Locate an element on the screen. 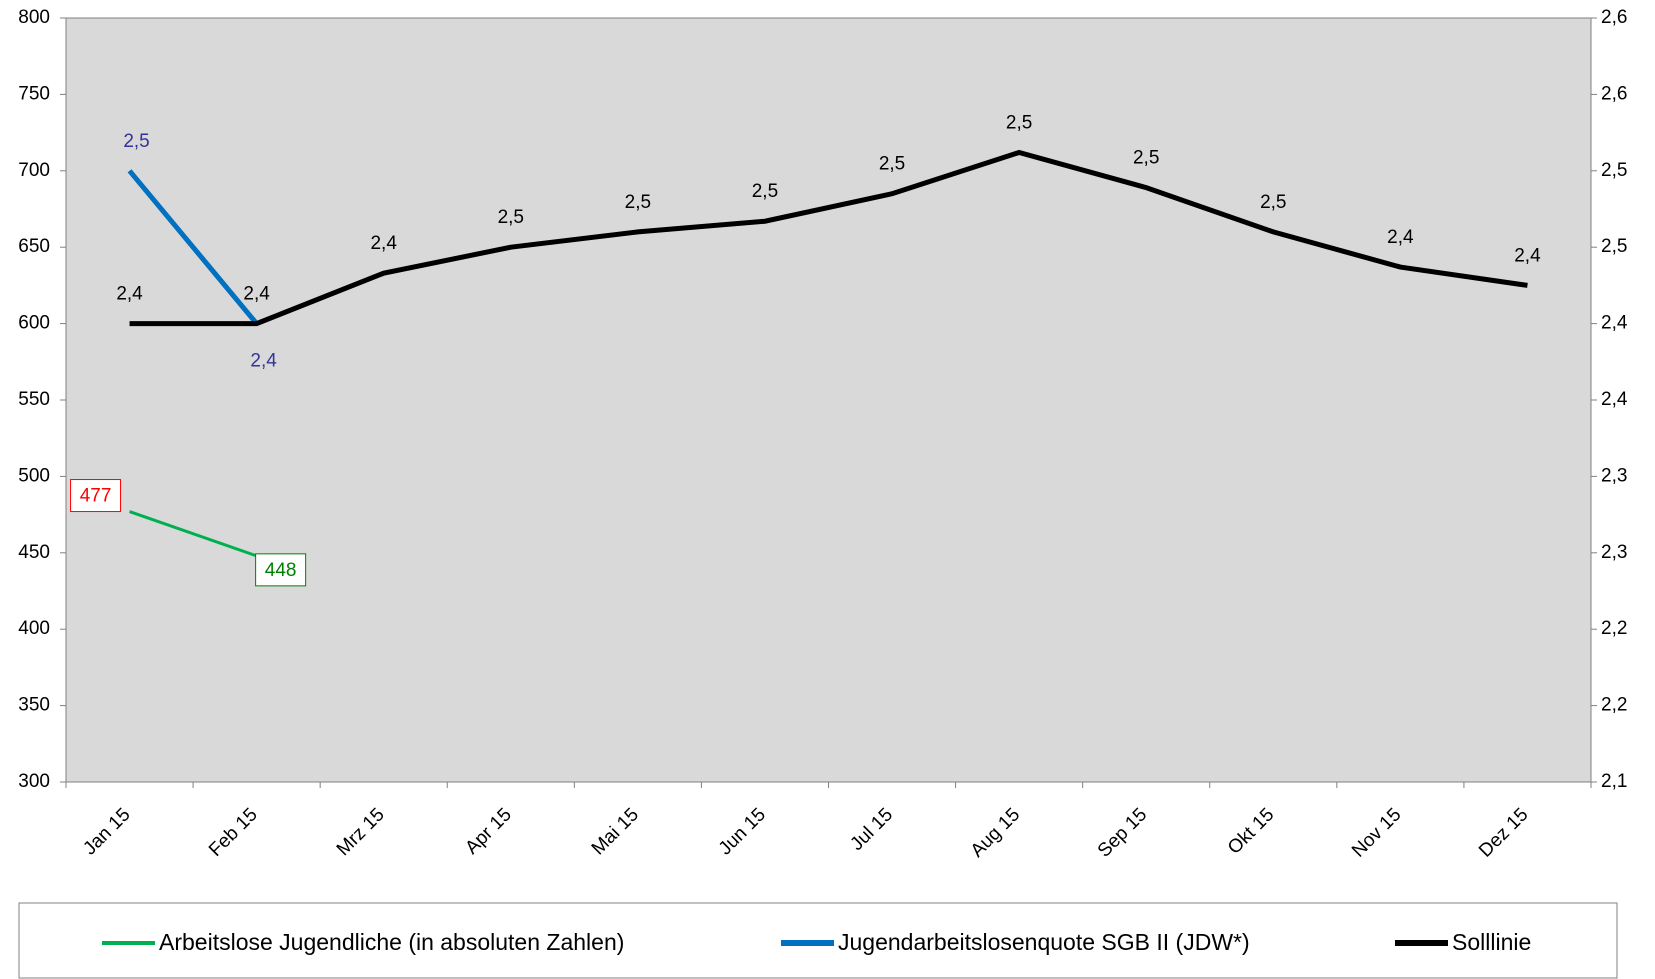 The height and width of the screenshot is (979, 1655). legend-label: Solllinie is located at coordinates (1491, 942).